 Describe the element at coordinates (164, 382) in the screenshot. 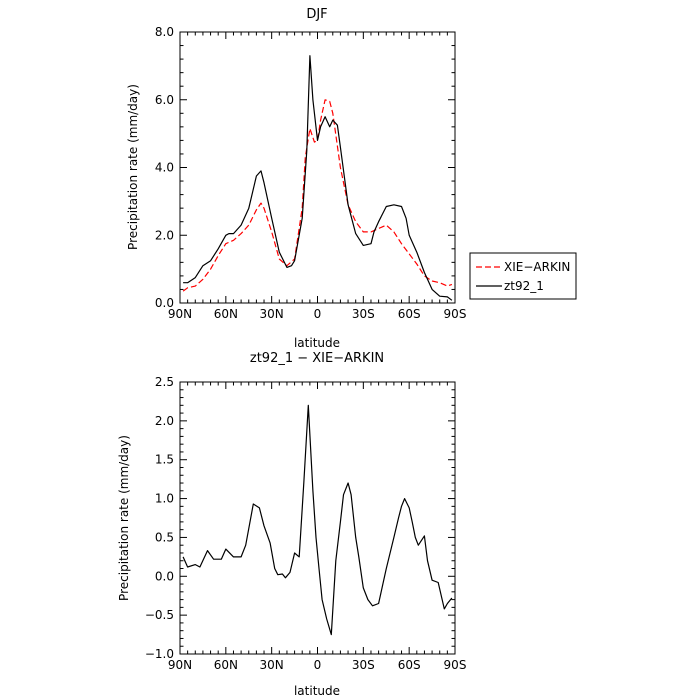

I see `y-tick-label: 2.5` at that location.